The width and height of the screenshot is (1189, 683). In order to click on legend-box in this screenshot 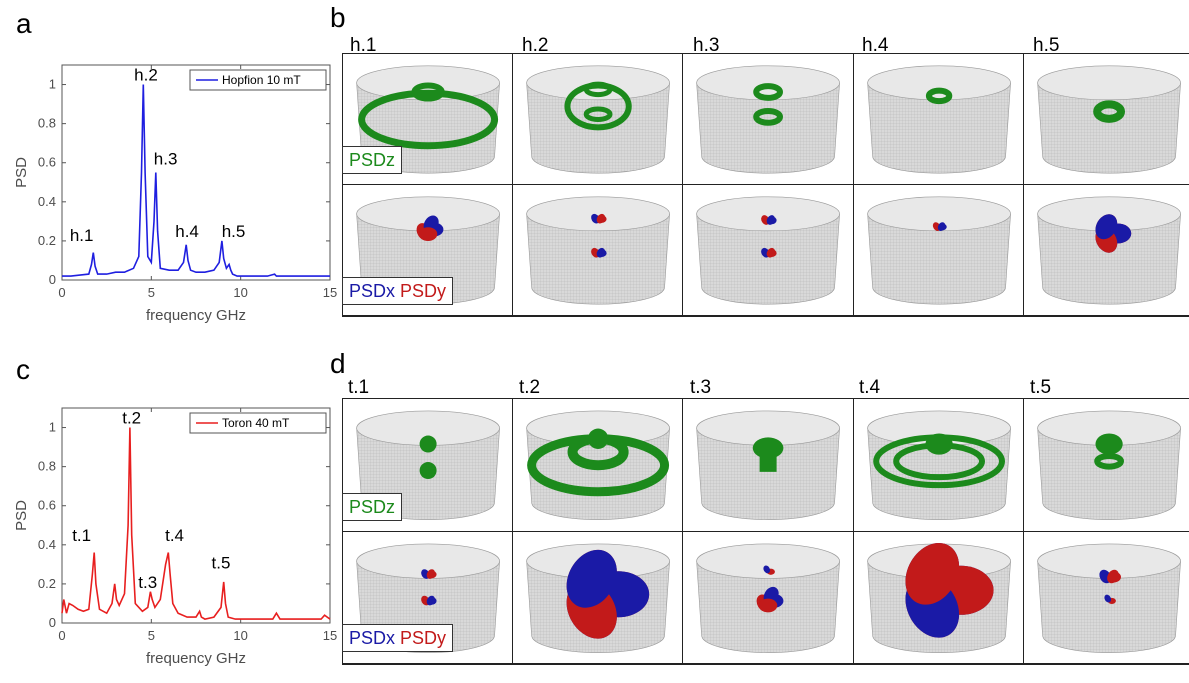, I will do `click(258, 423)`.